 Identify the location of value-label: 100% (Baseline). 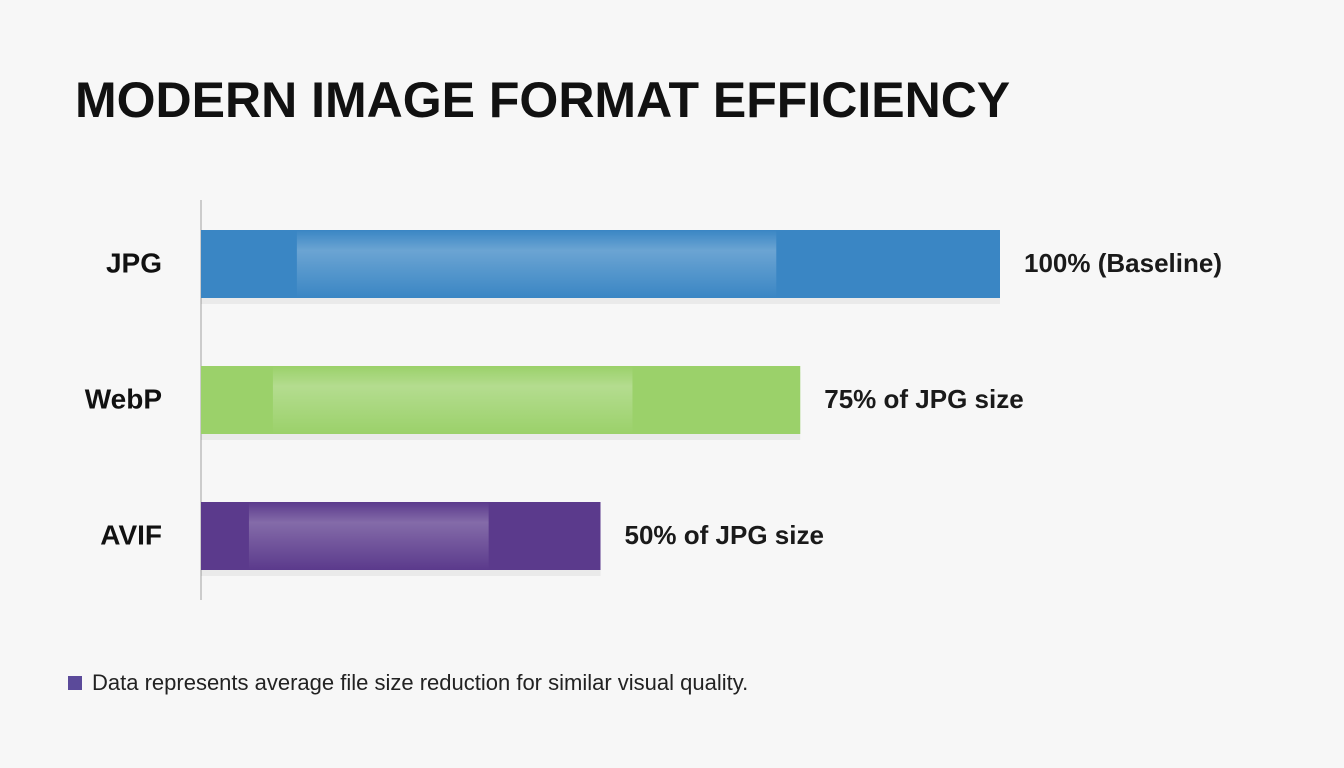
(1123, 263).